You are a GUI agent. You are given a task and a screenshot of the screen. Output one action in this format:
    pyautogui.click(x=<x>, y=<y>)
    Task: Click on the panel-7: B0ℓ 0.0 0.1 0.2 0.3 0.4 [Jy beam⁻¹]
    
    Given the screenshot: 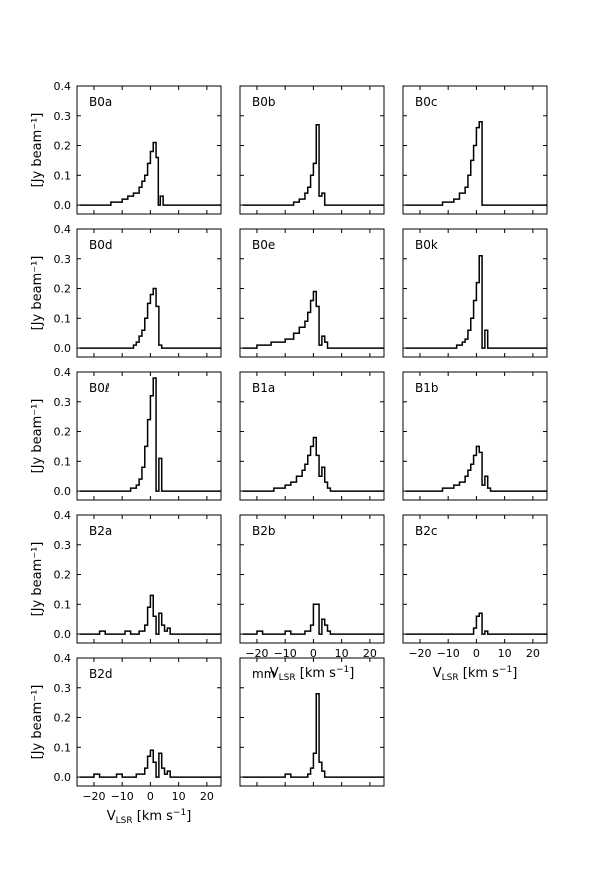 What is the action you would take?
    pyautogui.click(x=126, y=433)
    